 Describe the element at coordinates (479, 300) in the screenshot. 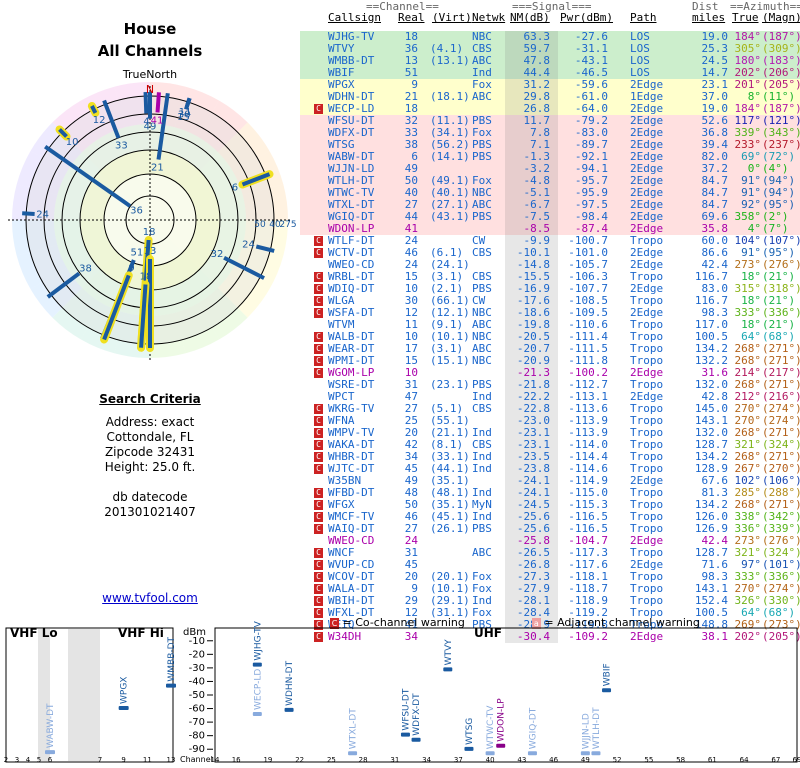

I see `network-cell: CW` at that location.